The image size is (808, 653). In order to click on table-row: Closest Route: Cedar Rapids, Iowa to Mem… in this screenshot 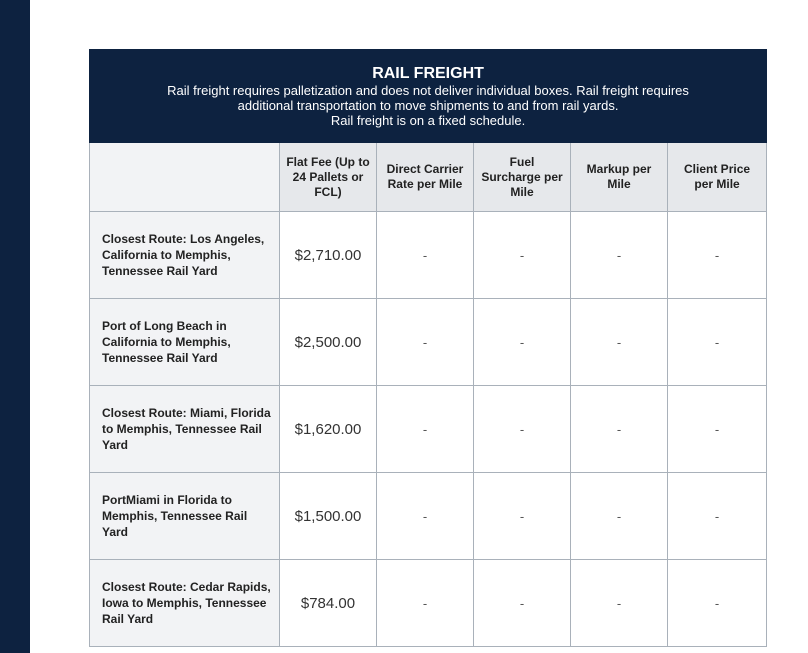, I will do `click(428, 603)`.